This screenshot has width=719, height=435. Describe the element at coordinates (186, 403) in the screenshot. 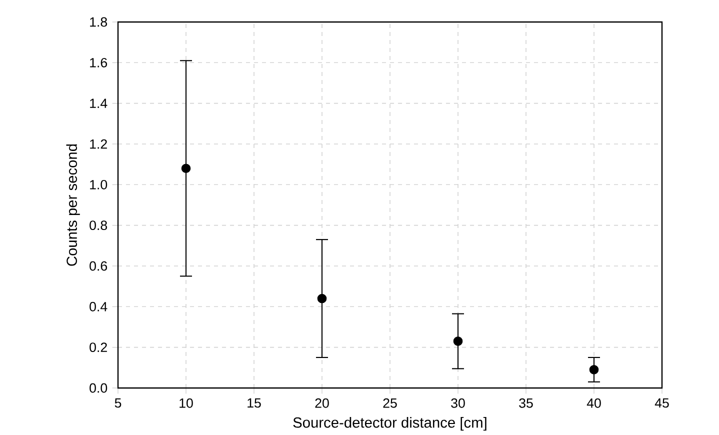

I see `x-tick-label: 10` at that location.